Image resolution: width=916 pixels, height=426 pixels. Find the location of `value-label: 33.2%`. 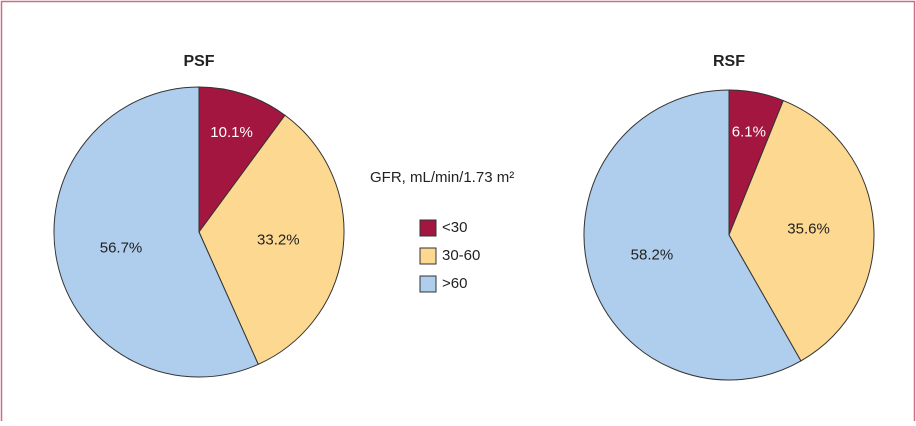

value-label: 33.2% is located at coordinates (278, 239).